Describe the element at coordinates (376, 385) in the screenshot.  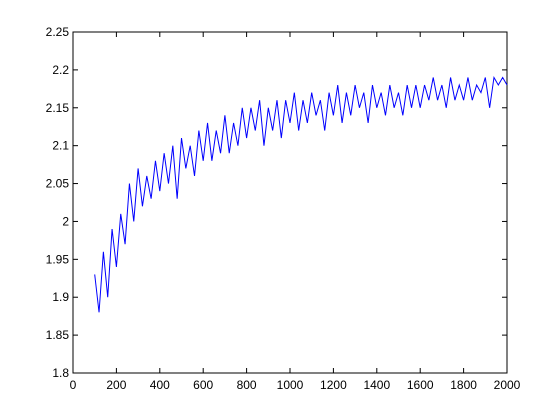
I see `x-tick-label: 1400` at that location.